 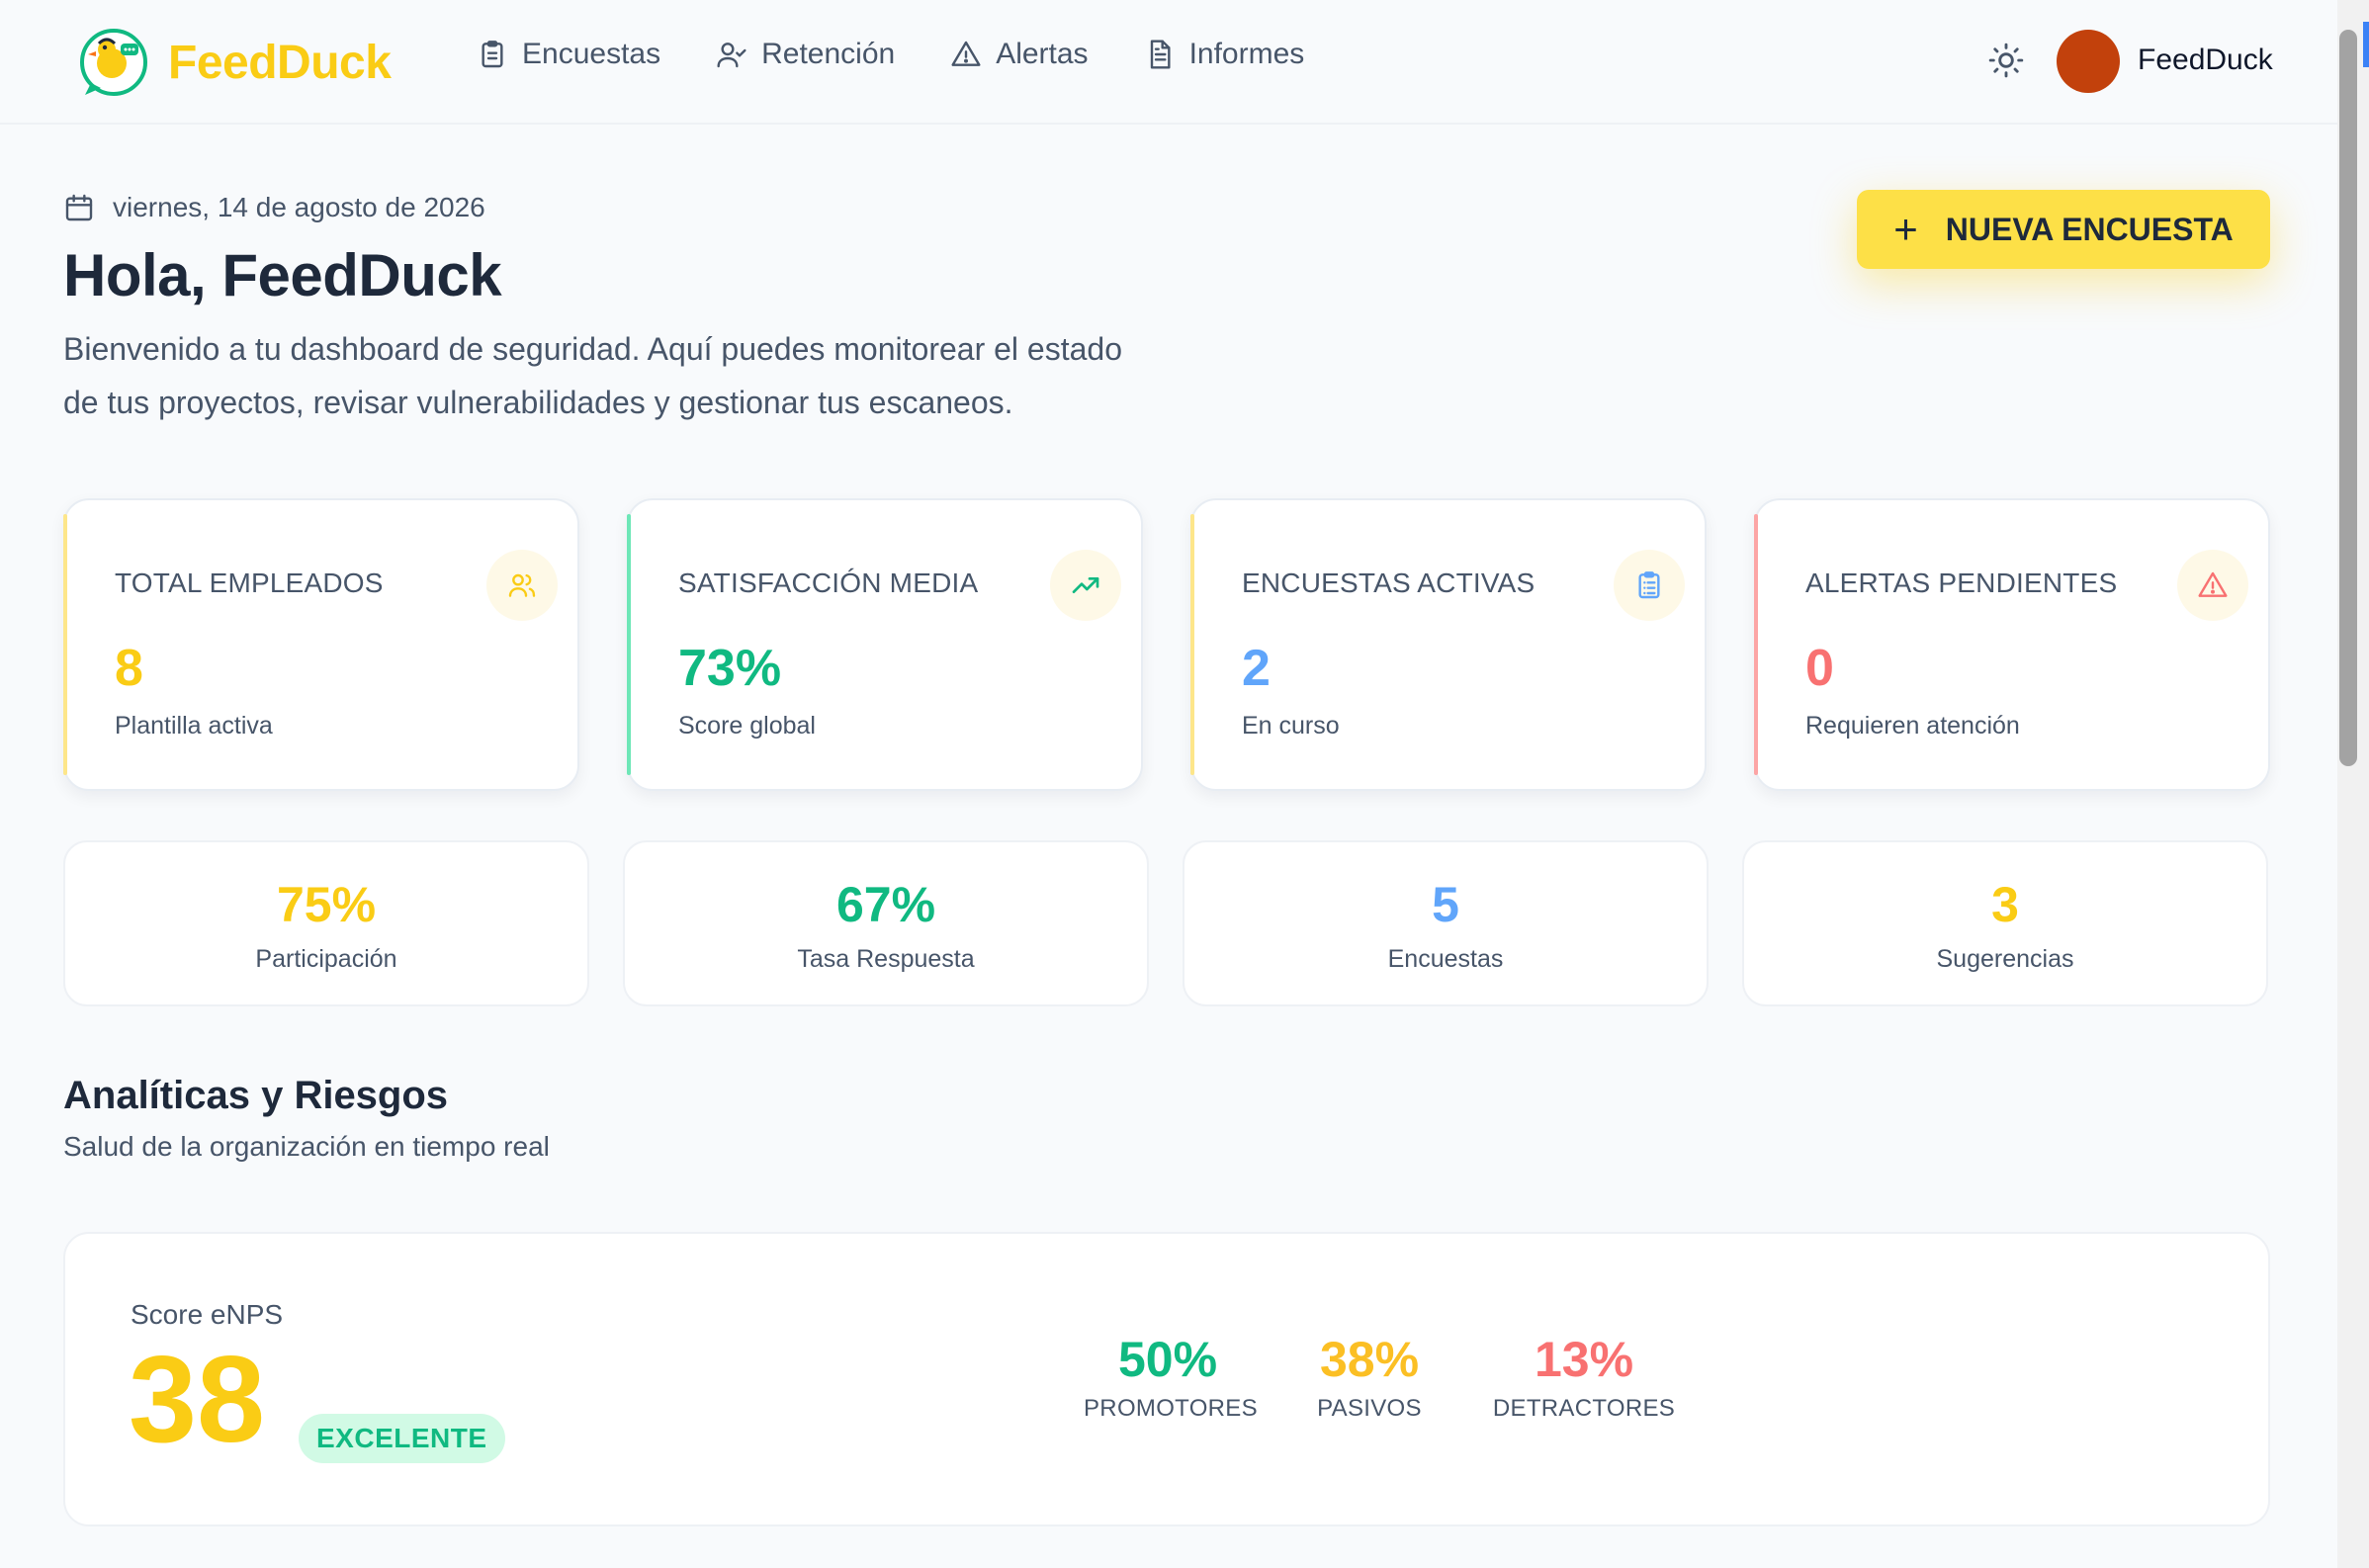 What do you see at coordinates (1584, 1360) in the screenshot?
I see `detractors-value: 13%` at bounding box center [1584, 1360].